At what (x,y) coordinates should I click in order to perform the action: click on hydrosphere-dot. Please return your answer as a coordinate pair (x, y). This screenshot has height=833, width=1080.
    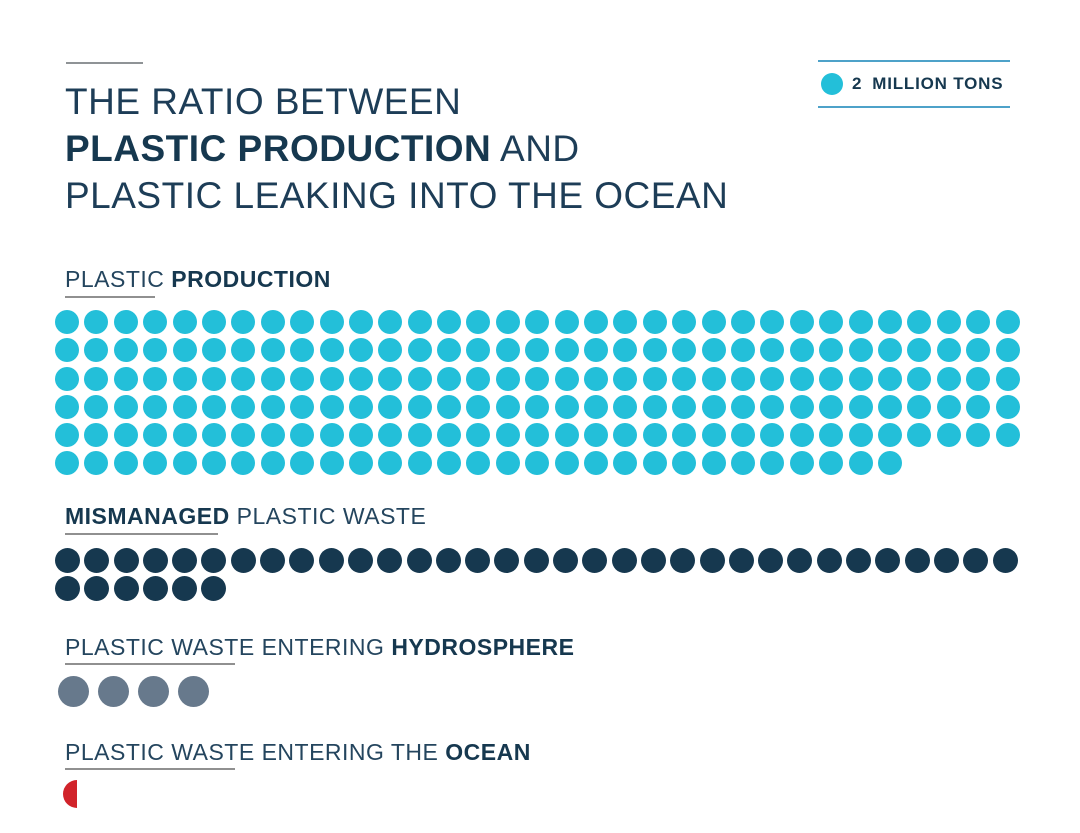
    Looking at the image, I should click on (193, 691).